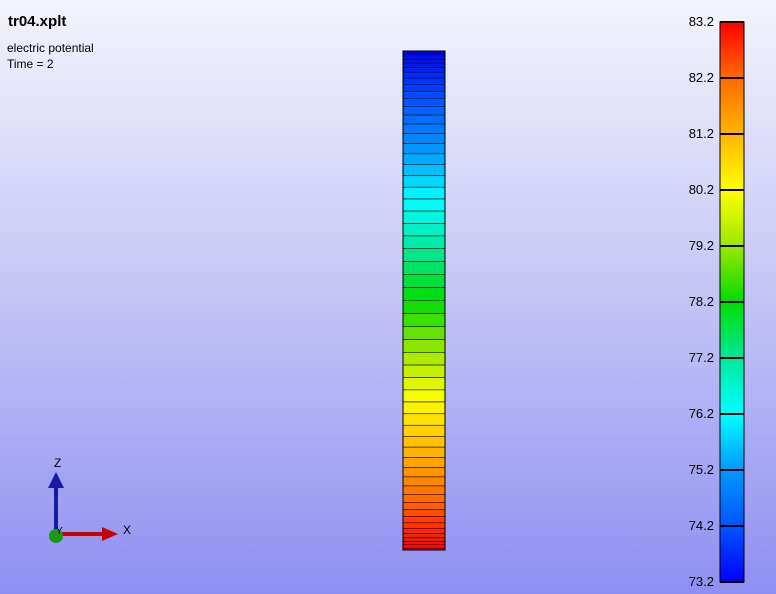 The height and width of the screenshot is (594, 776). What do you see at coordinates (56, 480) in the screenshot?
I see `z-axis-arrow-icon` at bounding box center [56, 480].